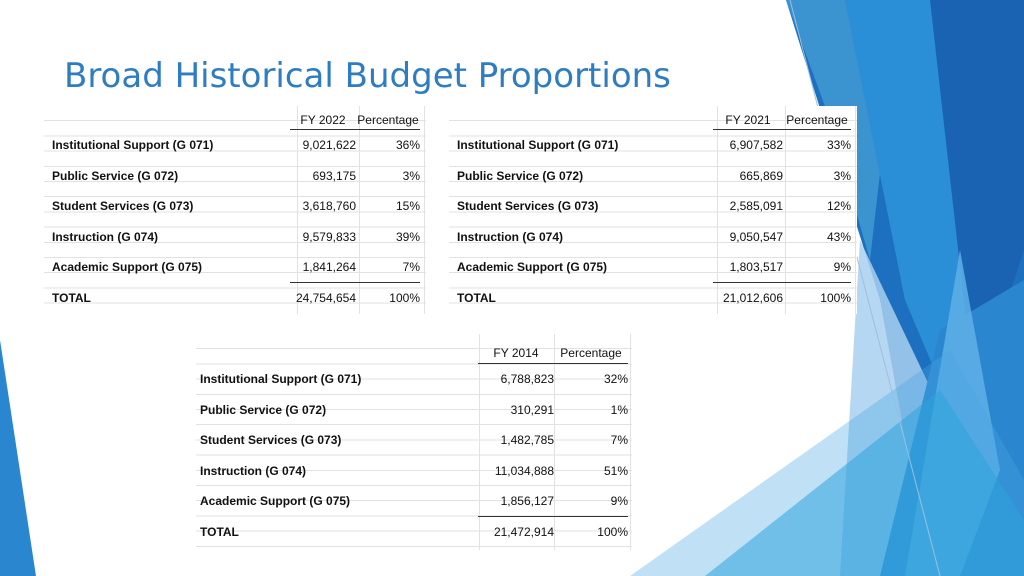 Image resolution: width=1024 pixels, height=576 pixels. I want to click on row-percentage: 39%, so click(407, 236).